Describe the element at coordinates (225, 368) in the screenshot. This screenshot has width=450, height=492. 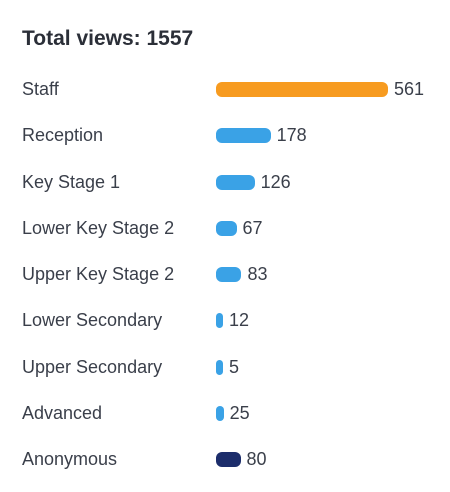
I see `bar-row: Upper Secondary 5` at that location.